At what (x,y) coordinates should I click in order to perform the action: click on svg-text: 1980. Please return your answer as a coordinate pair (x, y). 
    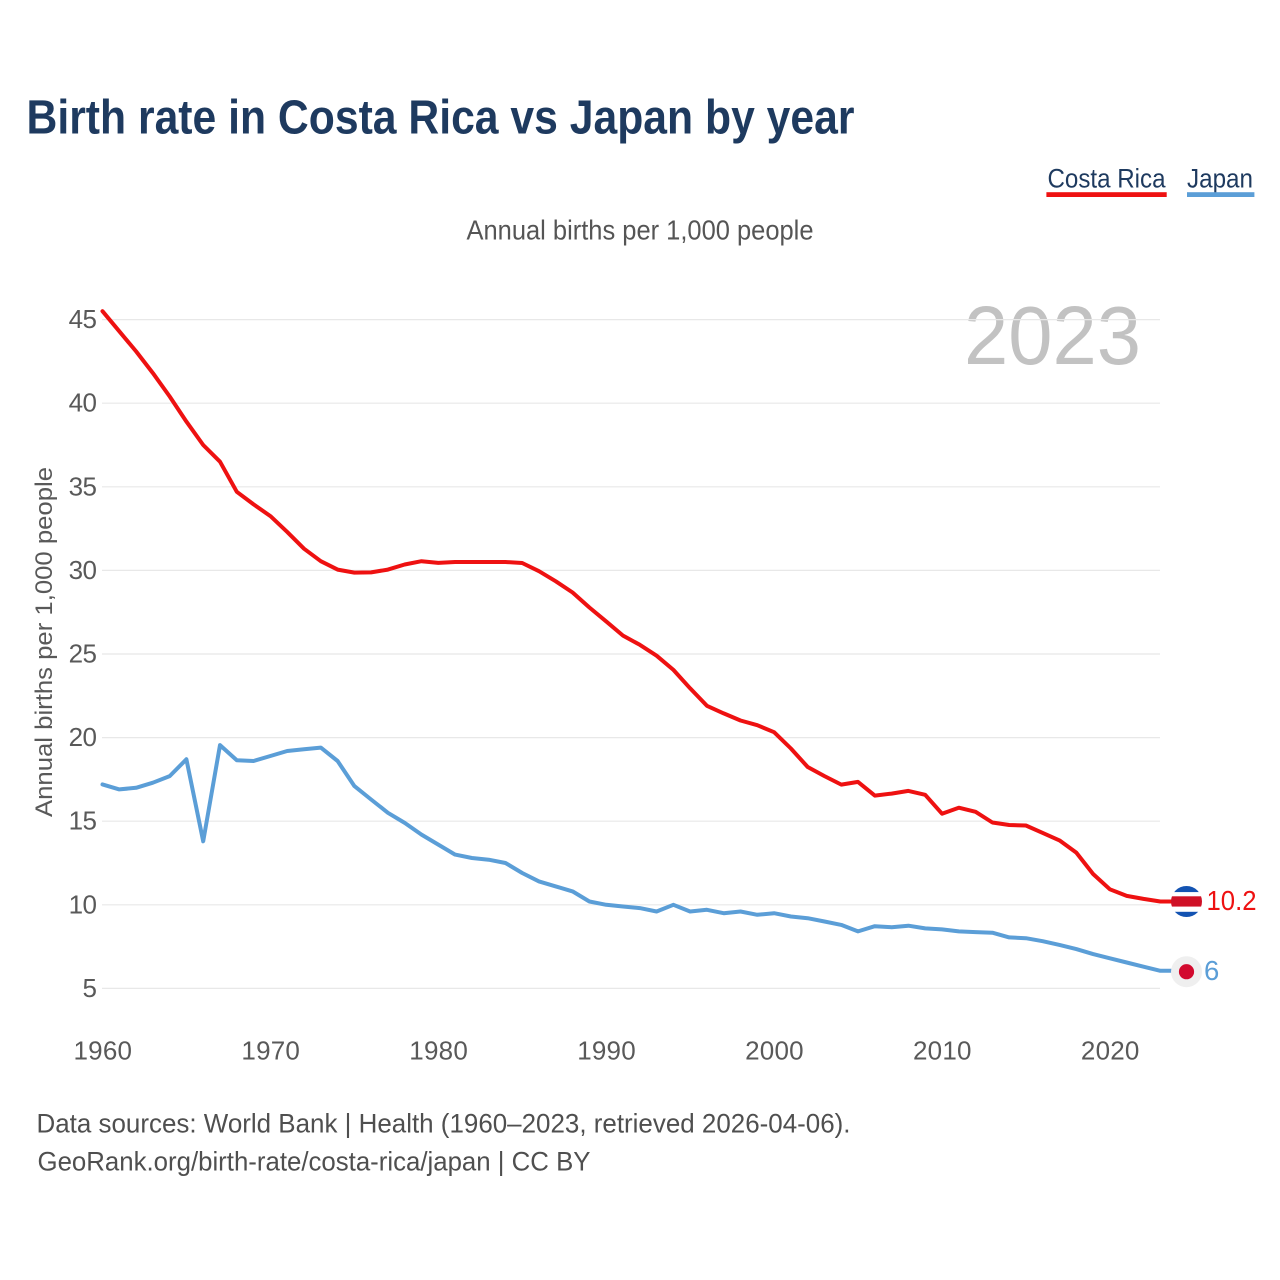
    Looking at the image, I should click on (438, 1051).